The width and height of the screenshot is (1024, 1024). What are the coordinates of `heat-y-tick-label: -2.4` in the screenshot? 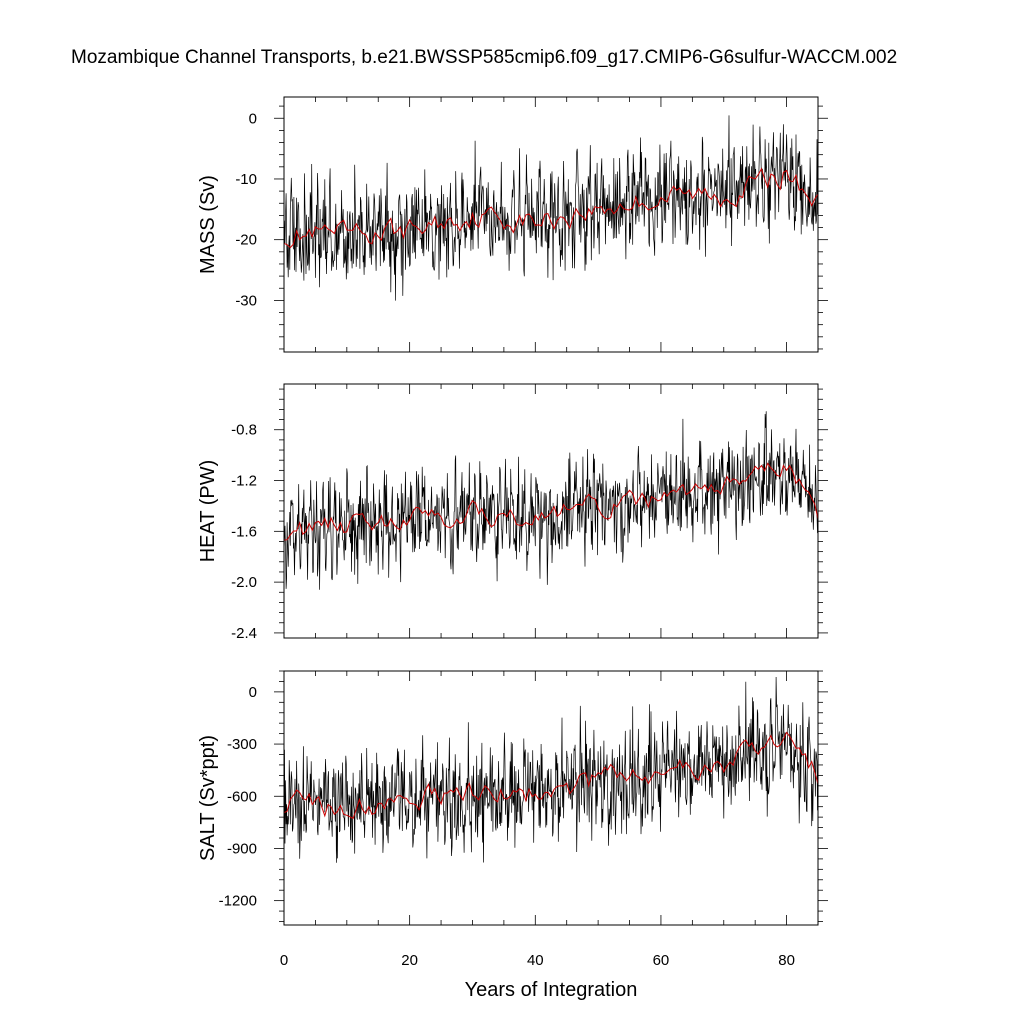 It's located at (244, 633).